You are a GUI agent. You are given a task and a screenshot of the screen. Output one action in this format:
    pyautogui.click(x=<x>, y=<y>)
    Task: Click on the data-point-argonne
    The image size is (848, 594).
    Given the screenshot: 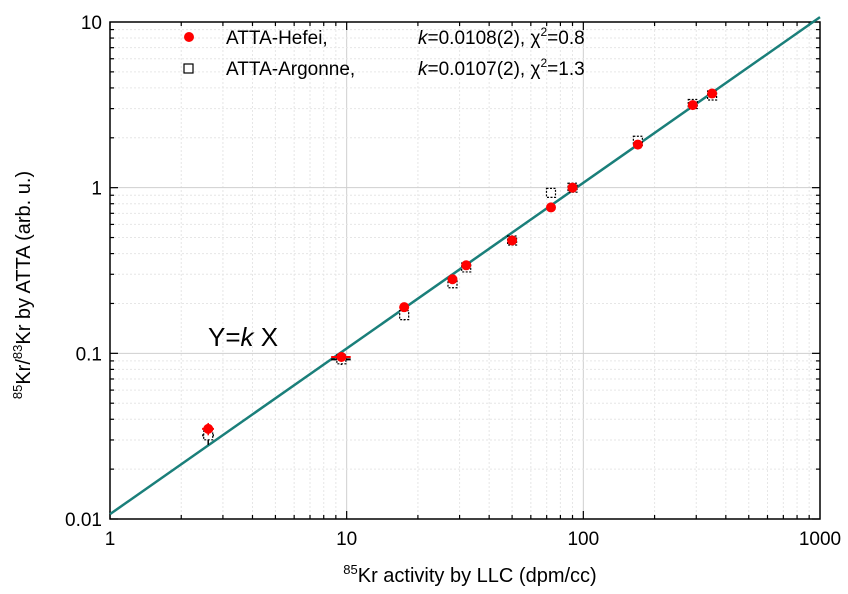 What is the action you would take?
    pyautogui.click(x=551, y=192)
    